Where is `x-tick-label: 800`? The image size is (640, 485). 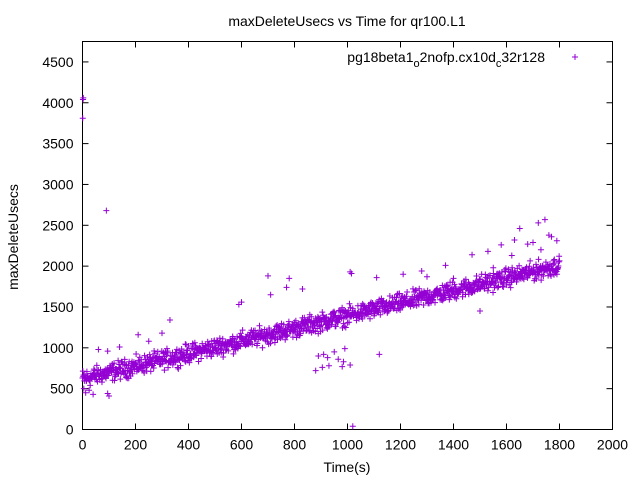
x-tick-label: 800 is located at coordinates (295, 445).